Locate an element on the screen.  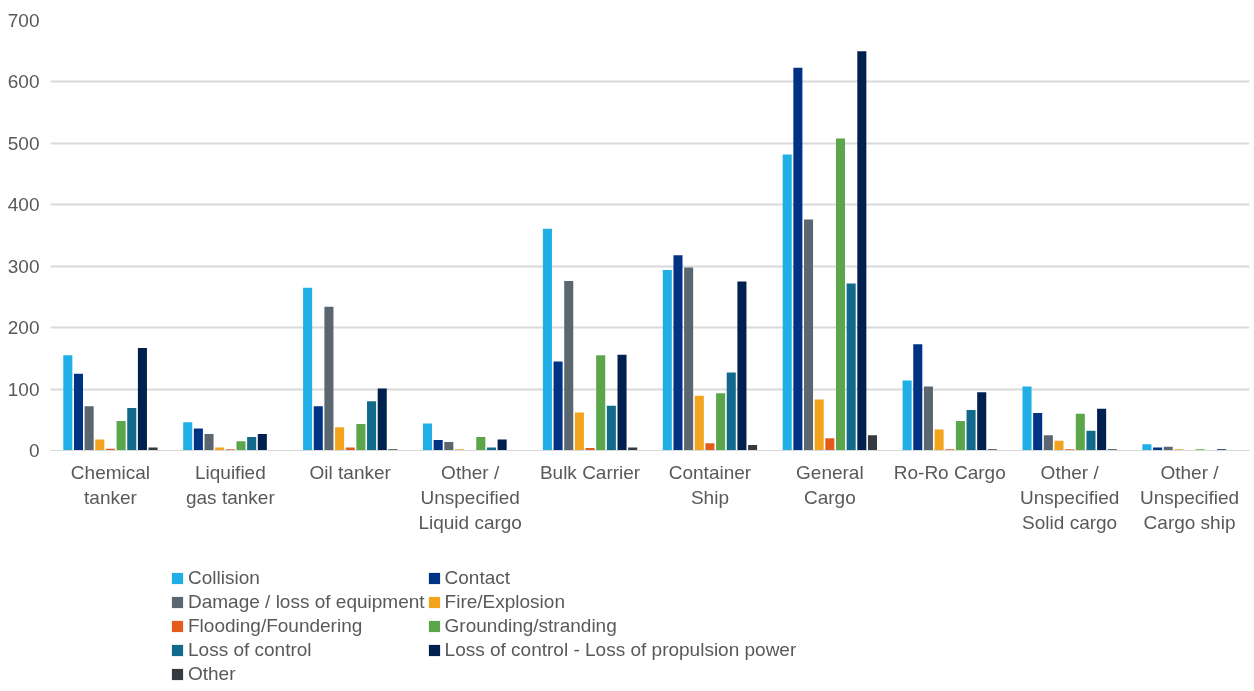
x-tick-label: Other / Unspecified Cargo ship is located at coordinates (1189, 497).